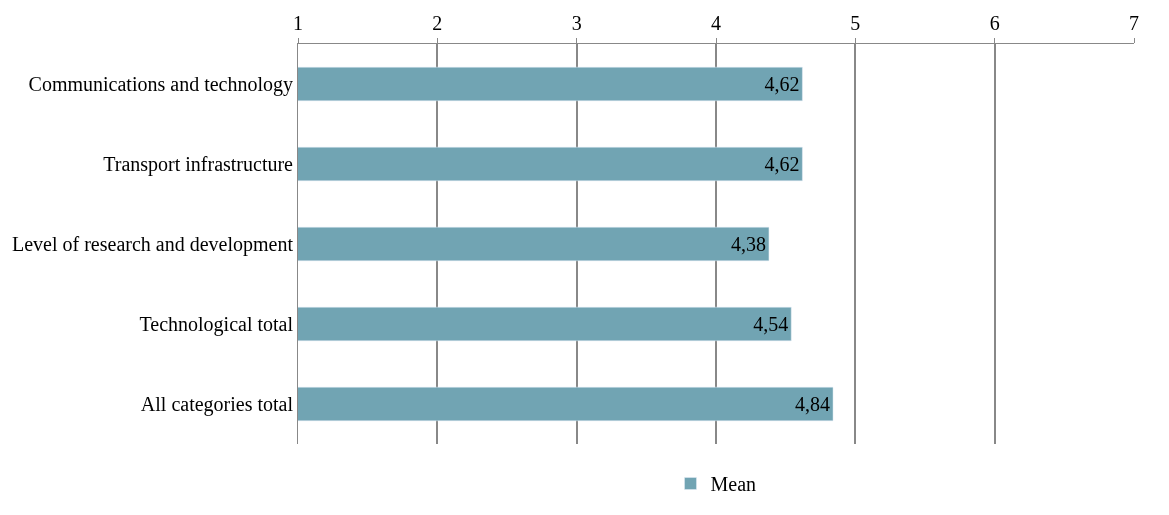  What do you see at coordinates (994, 23) in the screenshot?
I see `x-tick-label: 6` at bounding box center [994, 23].